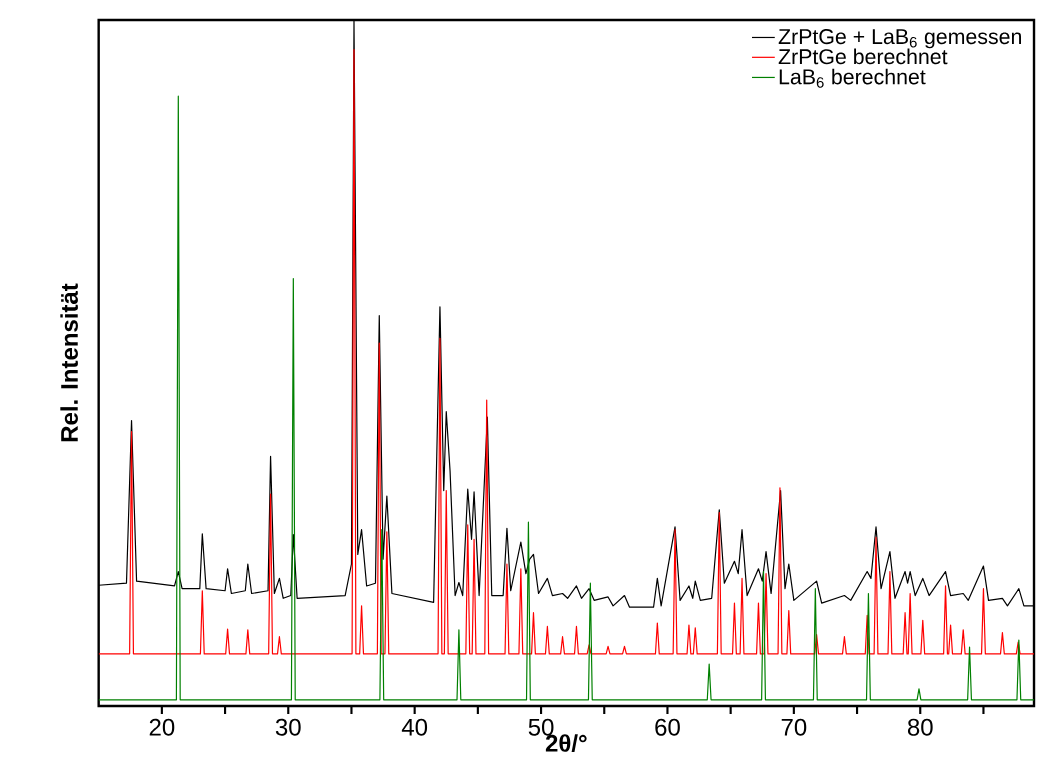 The image size is (1037, 767). Describe the element at coordinates (899, 39) in the screenshot. I see `legend-label: ZrPtGe + LaB$_{6}$ gemessen` at that location.